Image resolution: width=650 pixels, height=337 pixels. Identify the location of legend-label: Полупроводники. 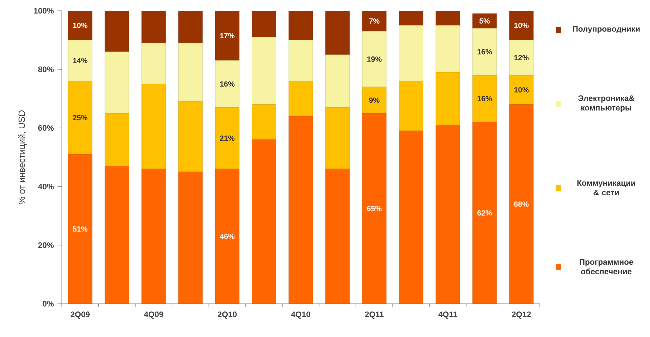
(606, 30).